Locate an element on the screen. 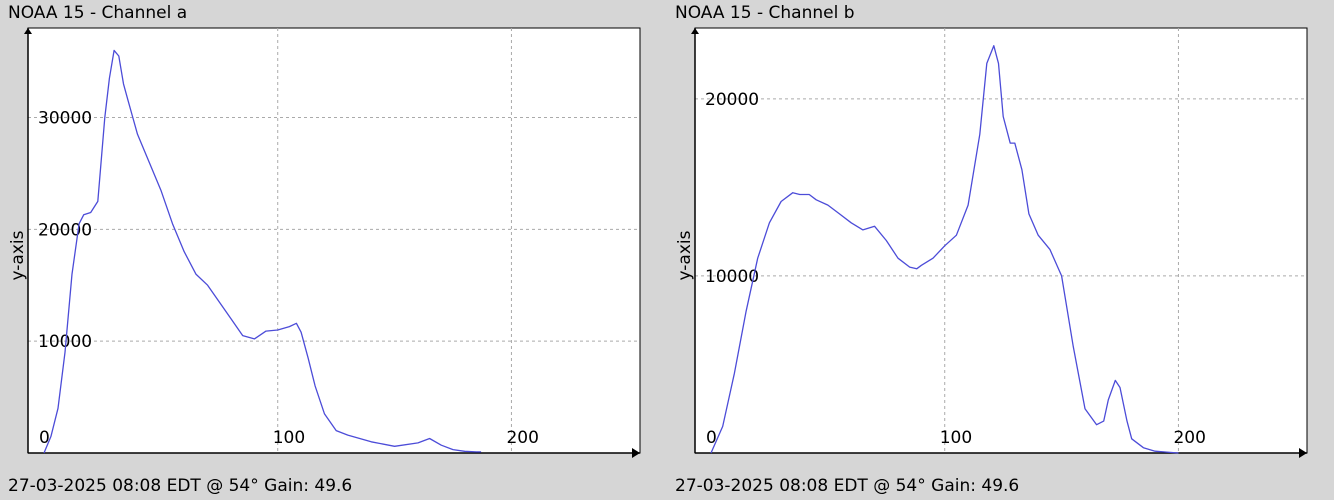 This screenshot has height=500, width=1334. chart-title: NOAA 15 - Channel a is located at coordinates (98, 13).